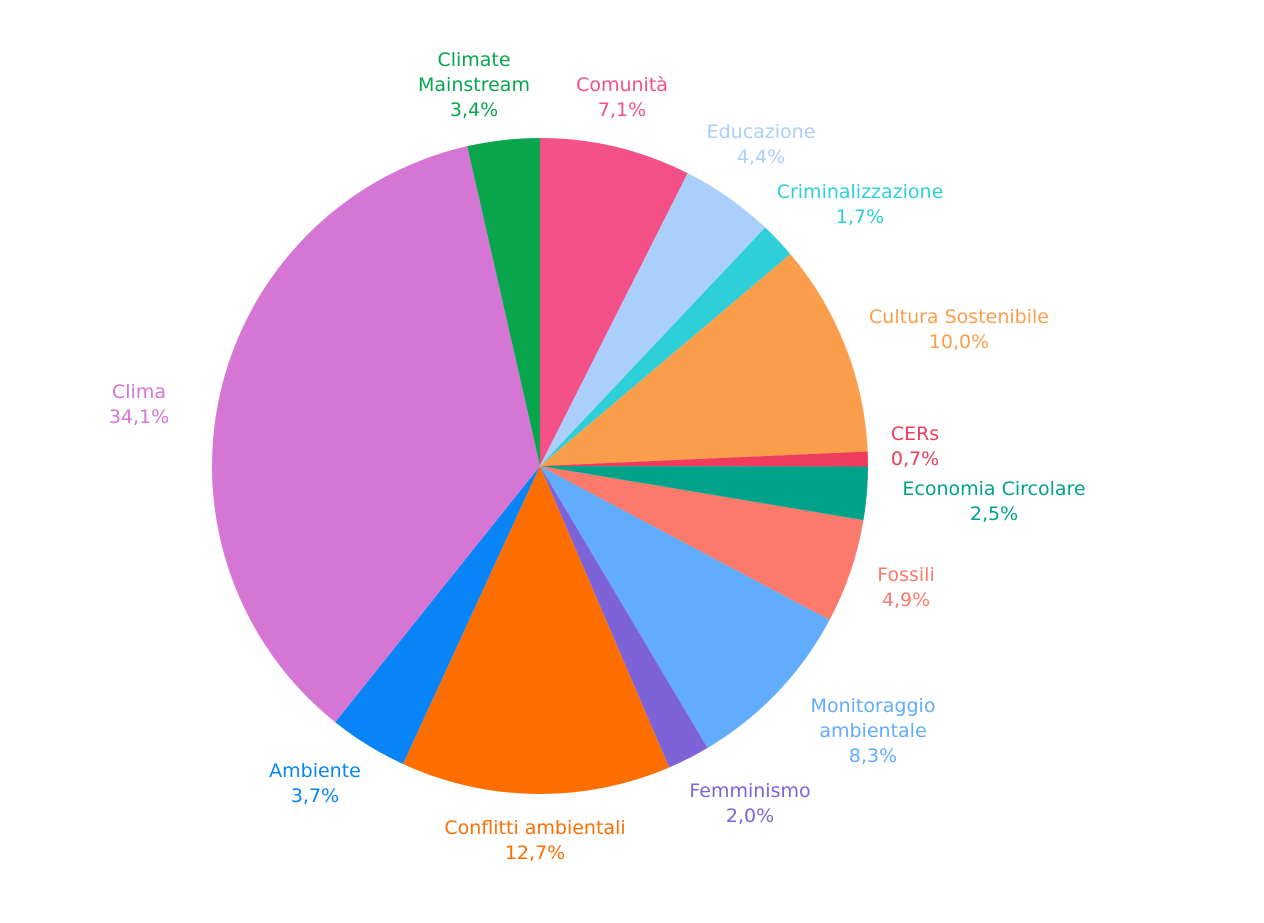 Image resolution: width=1264 pixels, height=923 pixels. Describe the element at coordinates (535, 853) in the screenshot. I see `slice-value-label: 12,7%` at that location.